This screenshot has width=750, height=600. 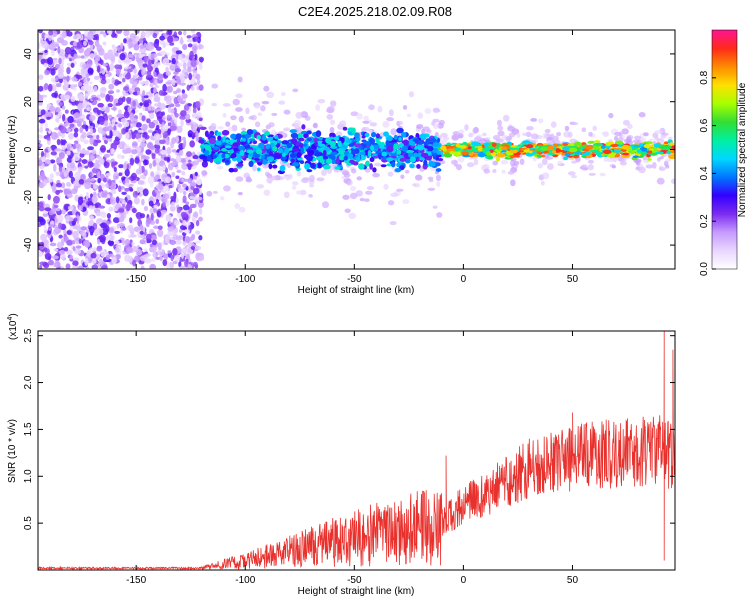 What do you see at coordinates (356, 591) in the screenshot?
I see `snr-x-label: Height of straight line (km)` at bounding box center [356, 591].